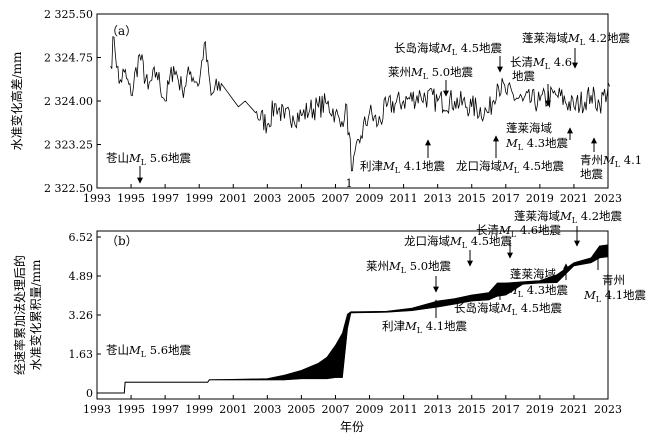 This screenshot has height=437, width=656. I want to click on panel-b-y-axis-title-line1: 经速率累加法处理后的, so click(19, 315).